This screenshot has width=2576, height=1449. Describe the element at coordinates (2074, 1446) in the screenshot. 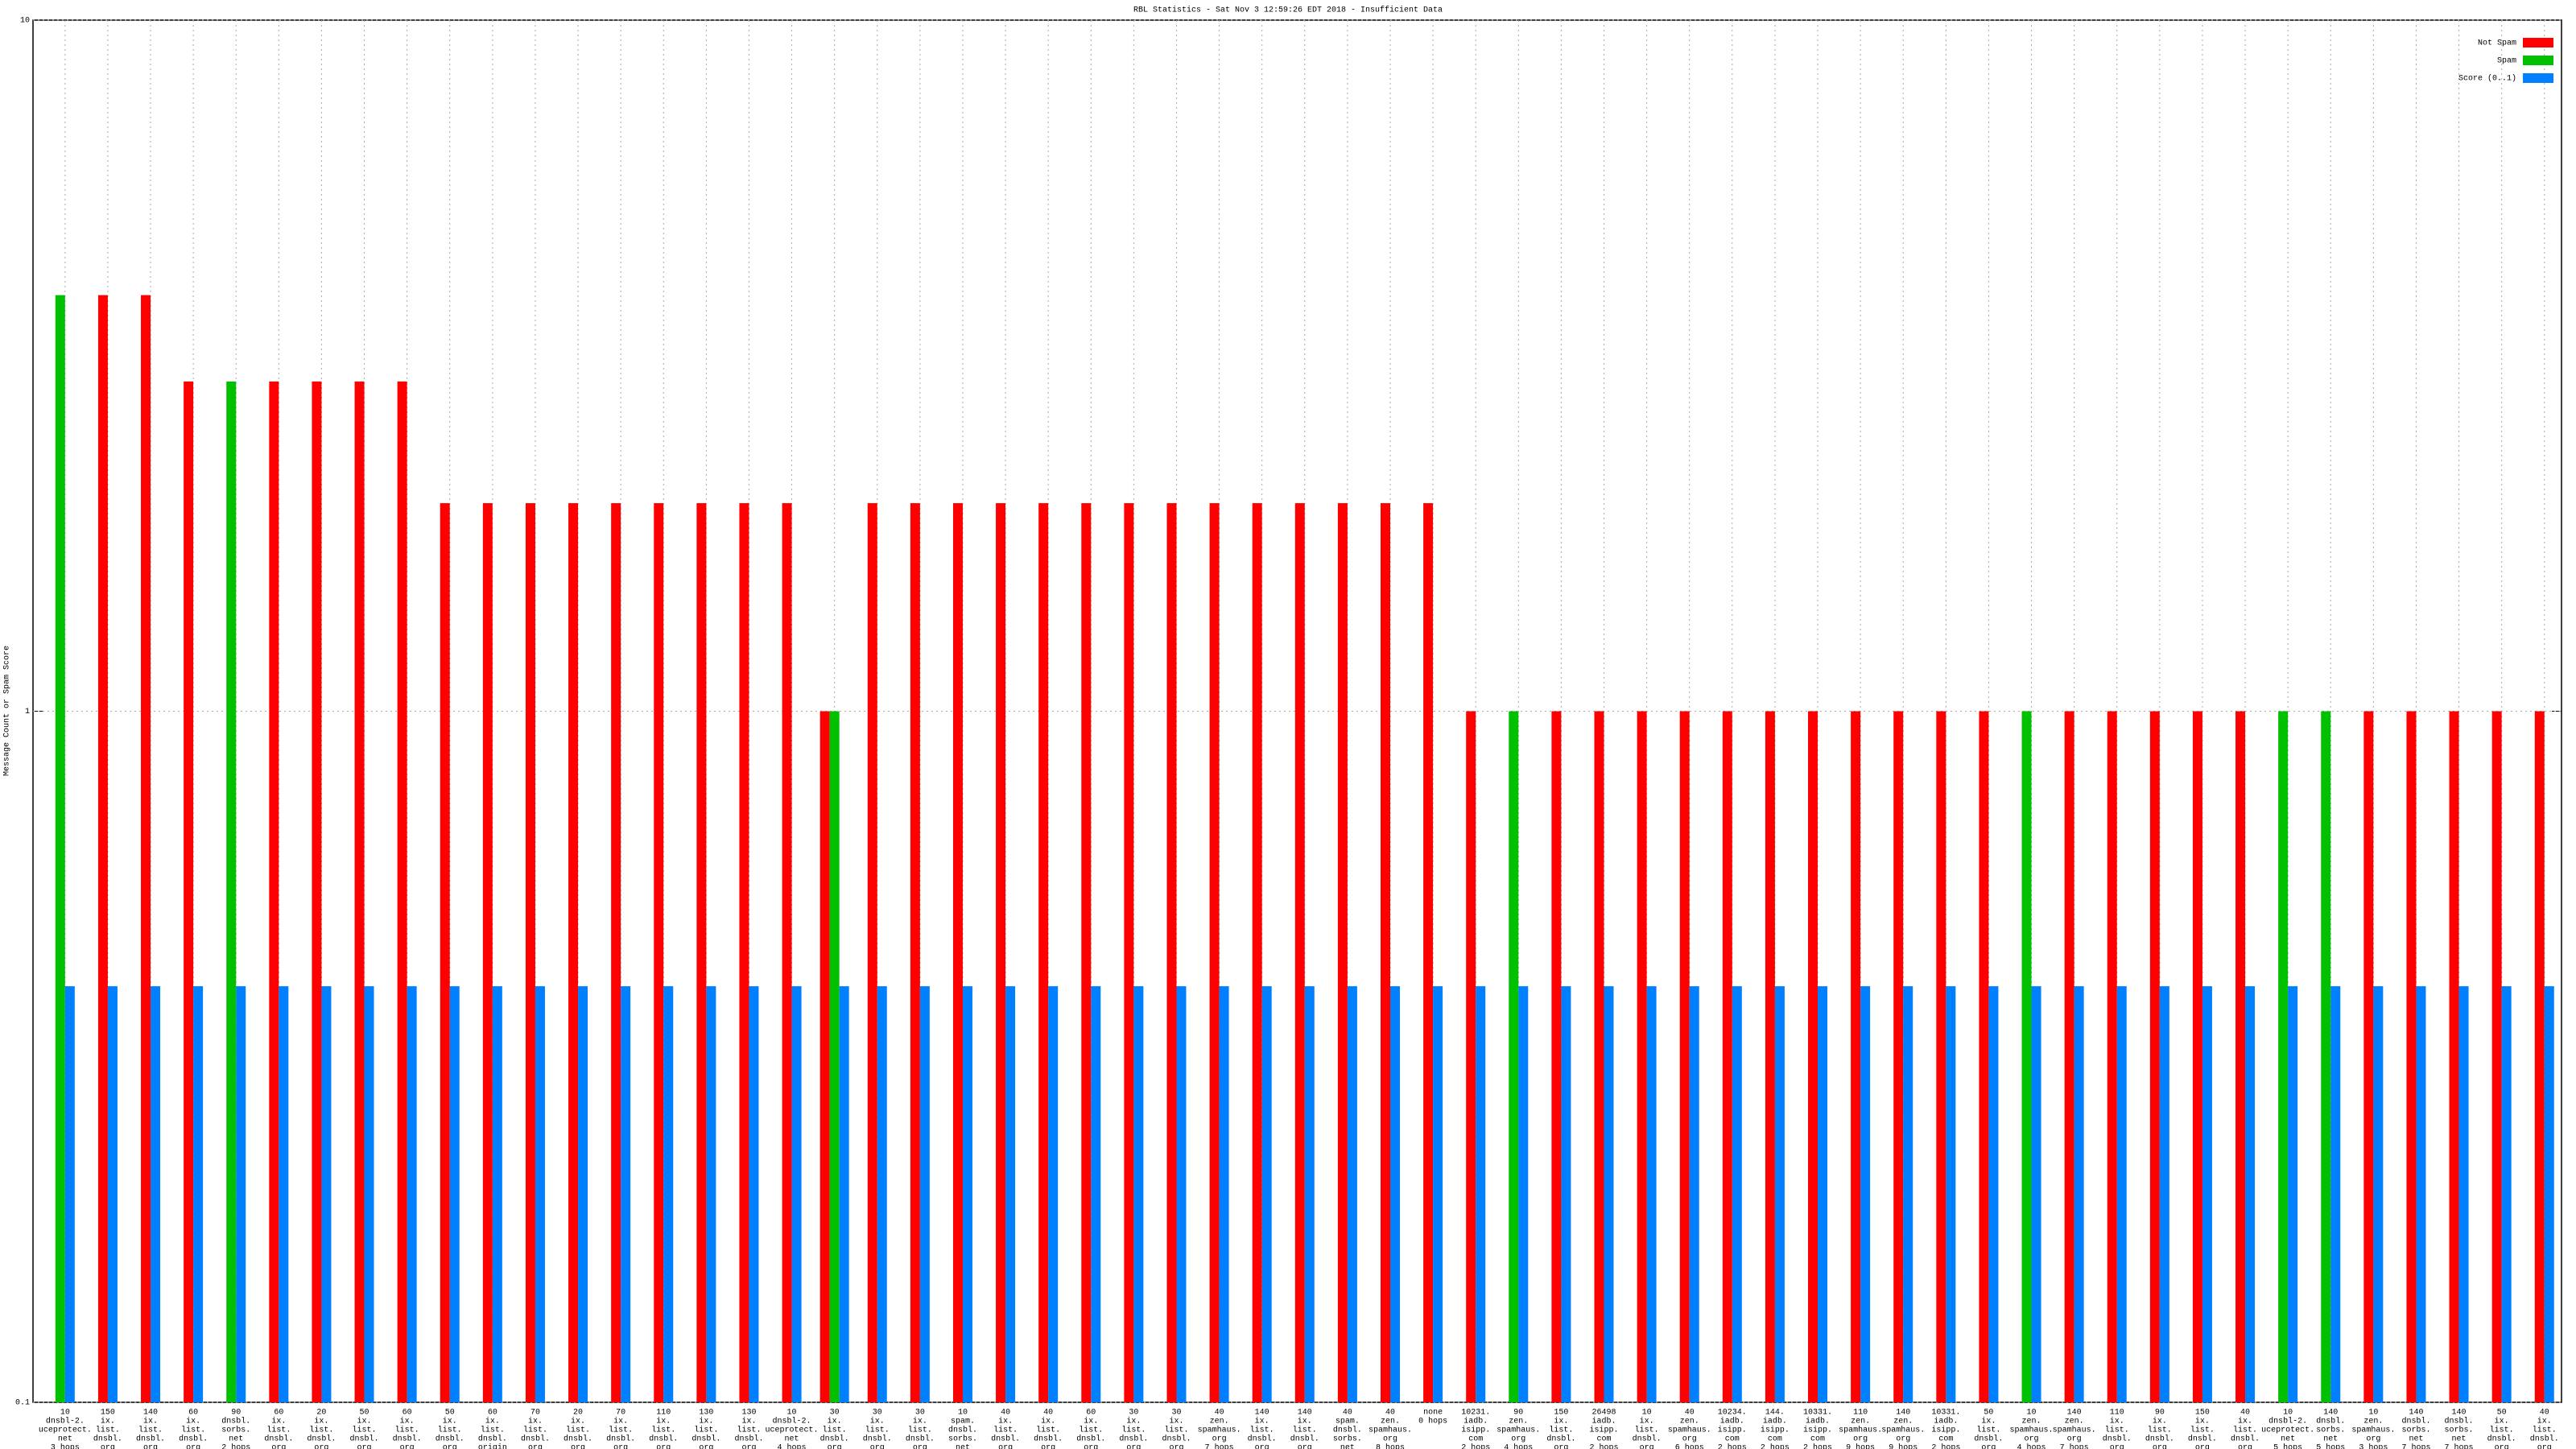

I see `x-tick-label: 7 hops` at that location.